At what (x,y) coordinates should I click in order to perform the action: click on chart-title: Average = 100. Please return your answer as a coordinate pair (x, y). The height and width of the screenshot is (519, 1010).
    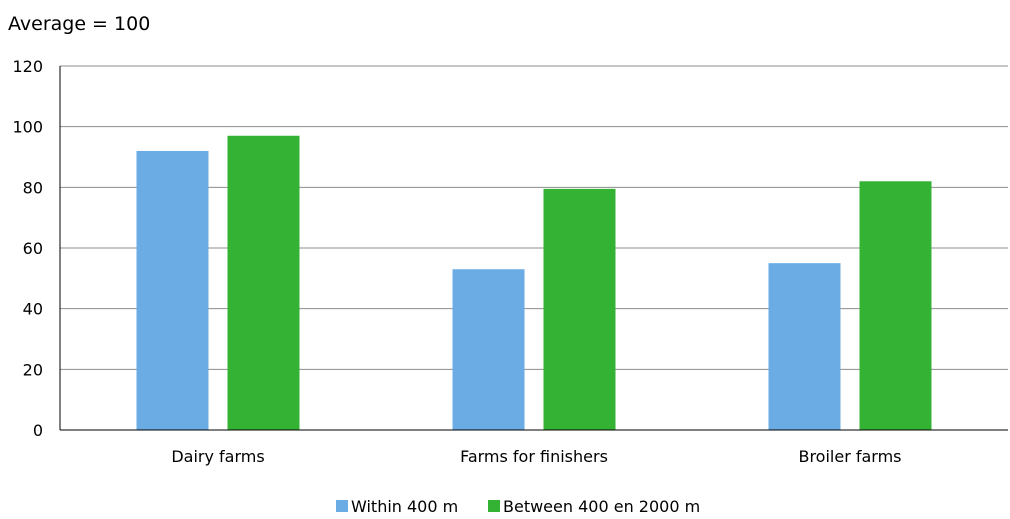
    Looking at the image, I should click on (79, 24).